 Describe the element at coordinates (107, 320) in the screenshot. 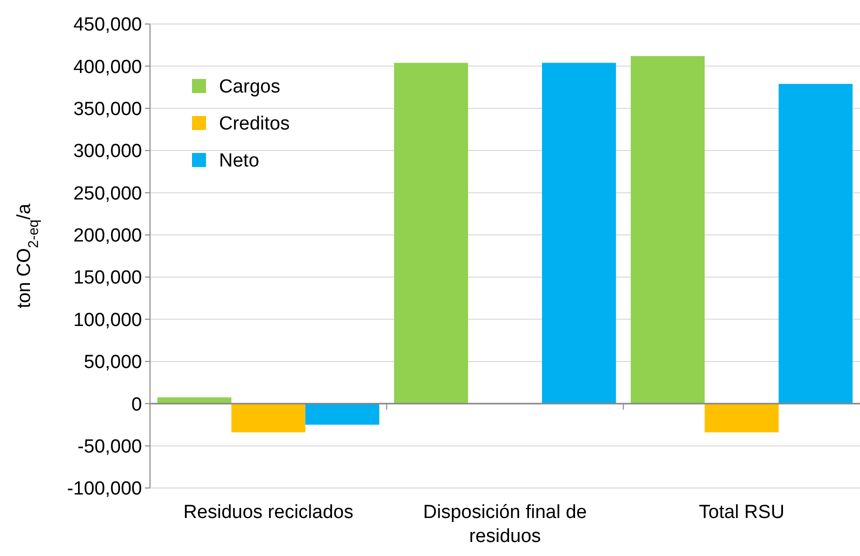

I see `y-tick-label: 100,000` at that location.